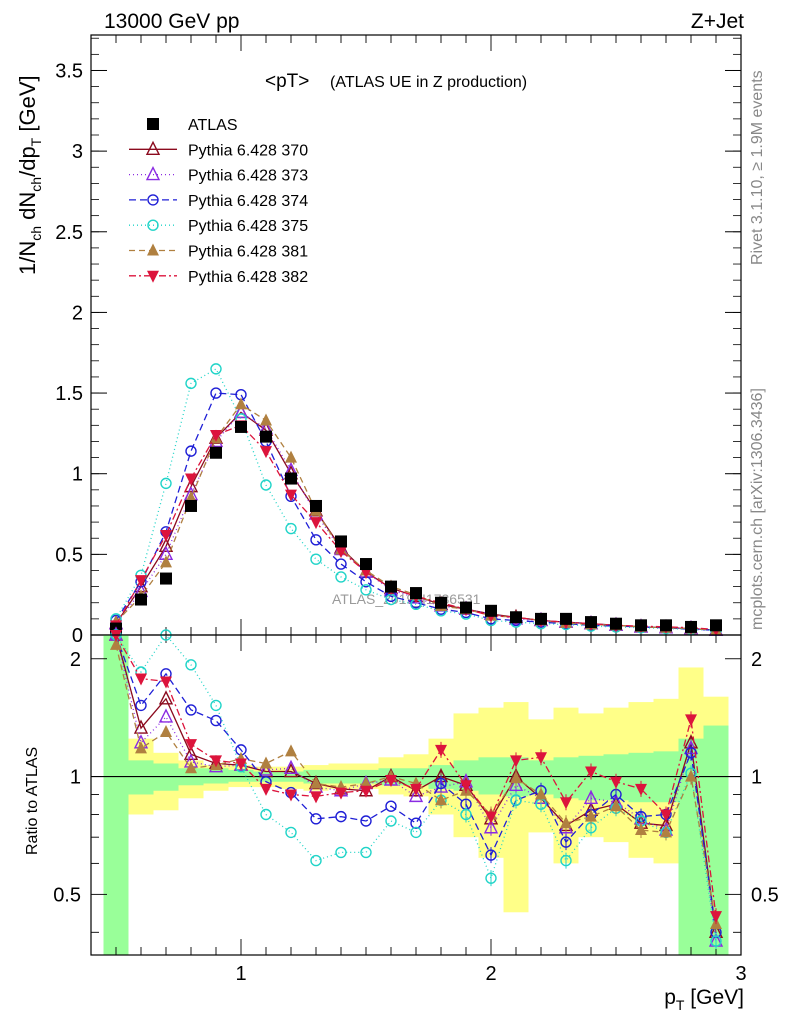  Describe the element at coordinates (287, 81) in the screenshot. I see `main-plot-title-main: <pT>` at that location.